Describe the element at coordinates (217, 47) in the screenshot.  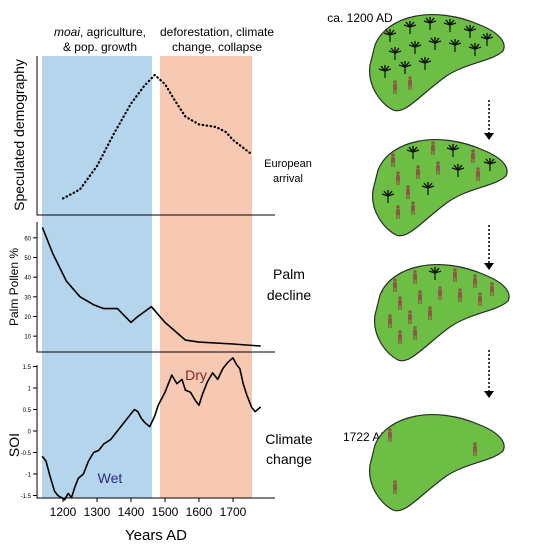
I see `header-right-line2: change, collapse` at that location.